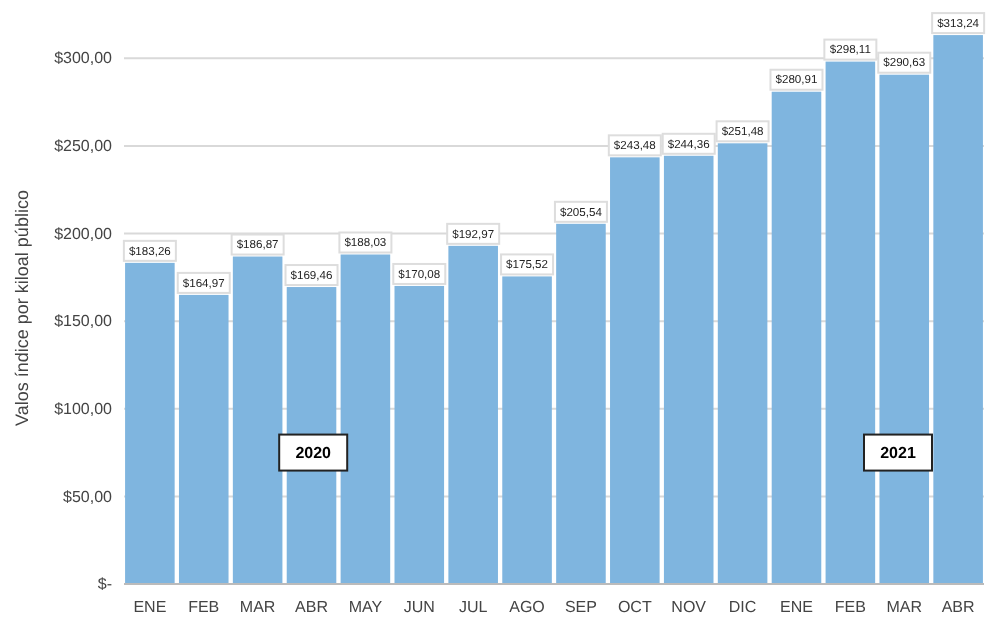 Image resolution: width=1000 pixels, height=644 pixels. Describe the element at coordinates (366, 607) in the screenshot. I see `x-tick-label: MAY` at that location.